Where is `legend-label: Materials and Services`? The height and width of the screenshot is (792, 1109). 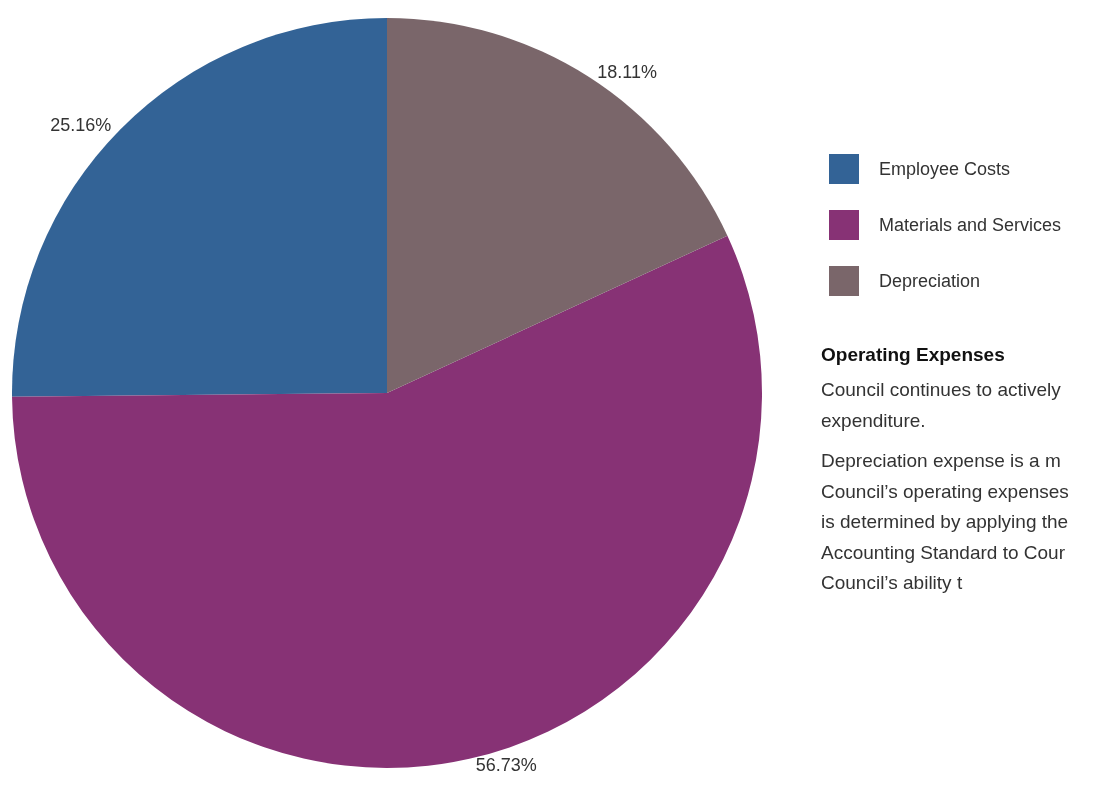 legend-label: Materials and Services is located at coordinates (970, 225).